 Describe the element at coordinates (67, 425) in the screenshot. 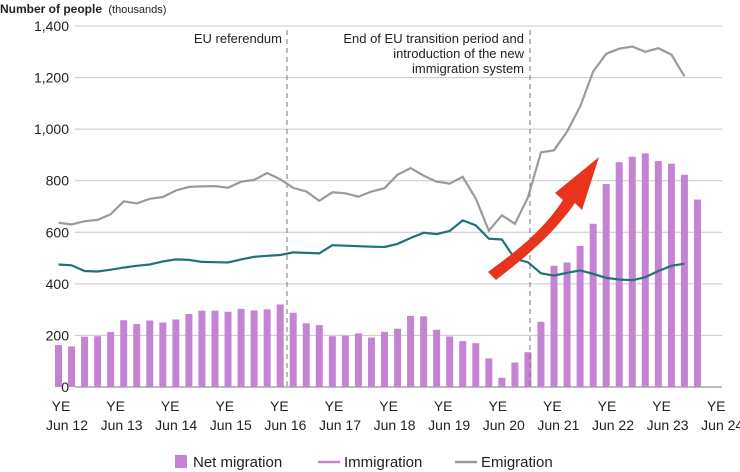

I see `x-tick-label-bottom: Jun 12` at that location.